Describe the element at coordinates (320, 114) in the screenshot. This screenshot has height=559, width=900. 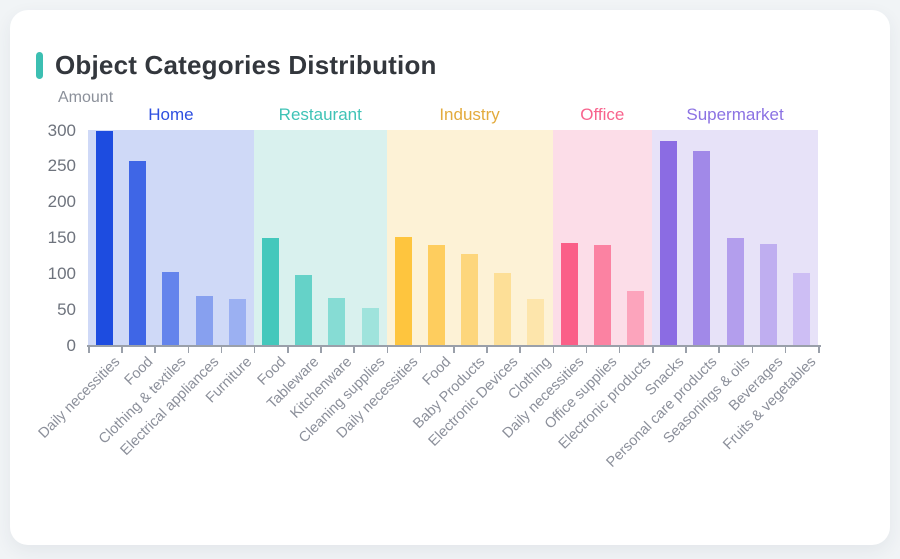
I see `group-label: Restaurant` at that location.